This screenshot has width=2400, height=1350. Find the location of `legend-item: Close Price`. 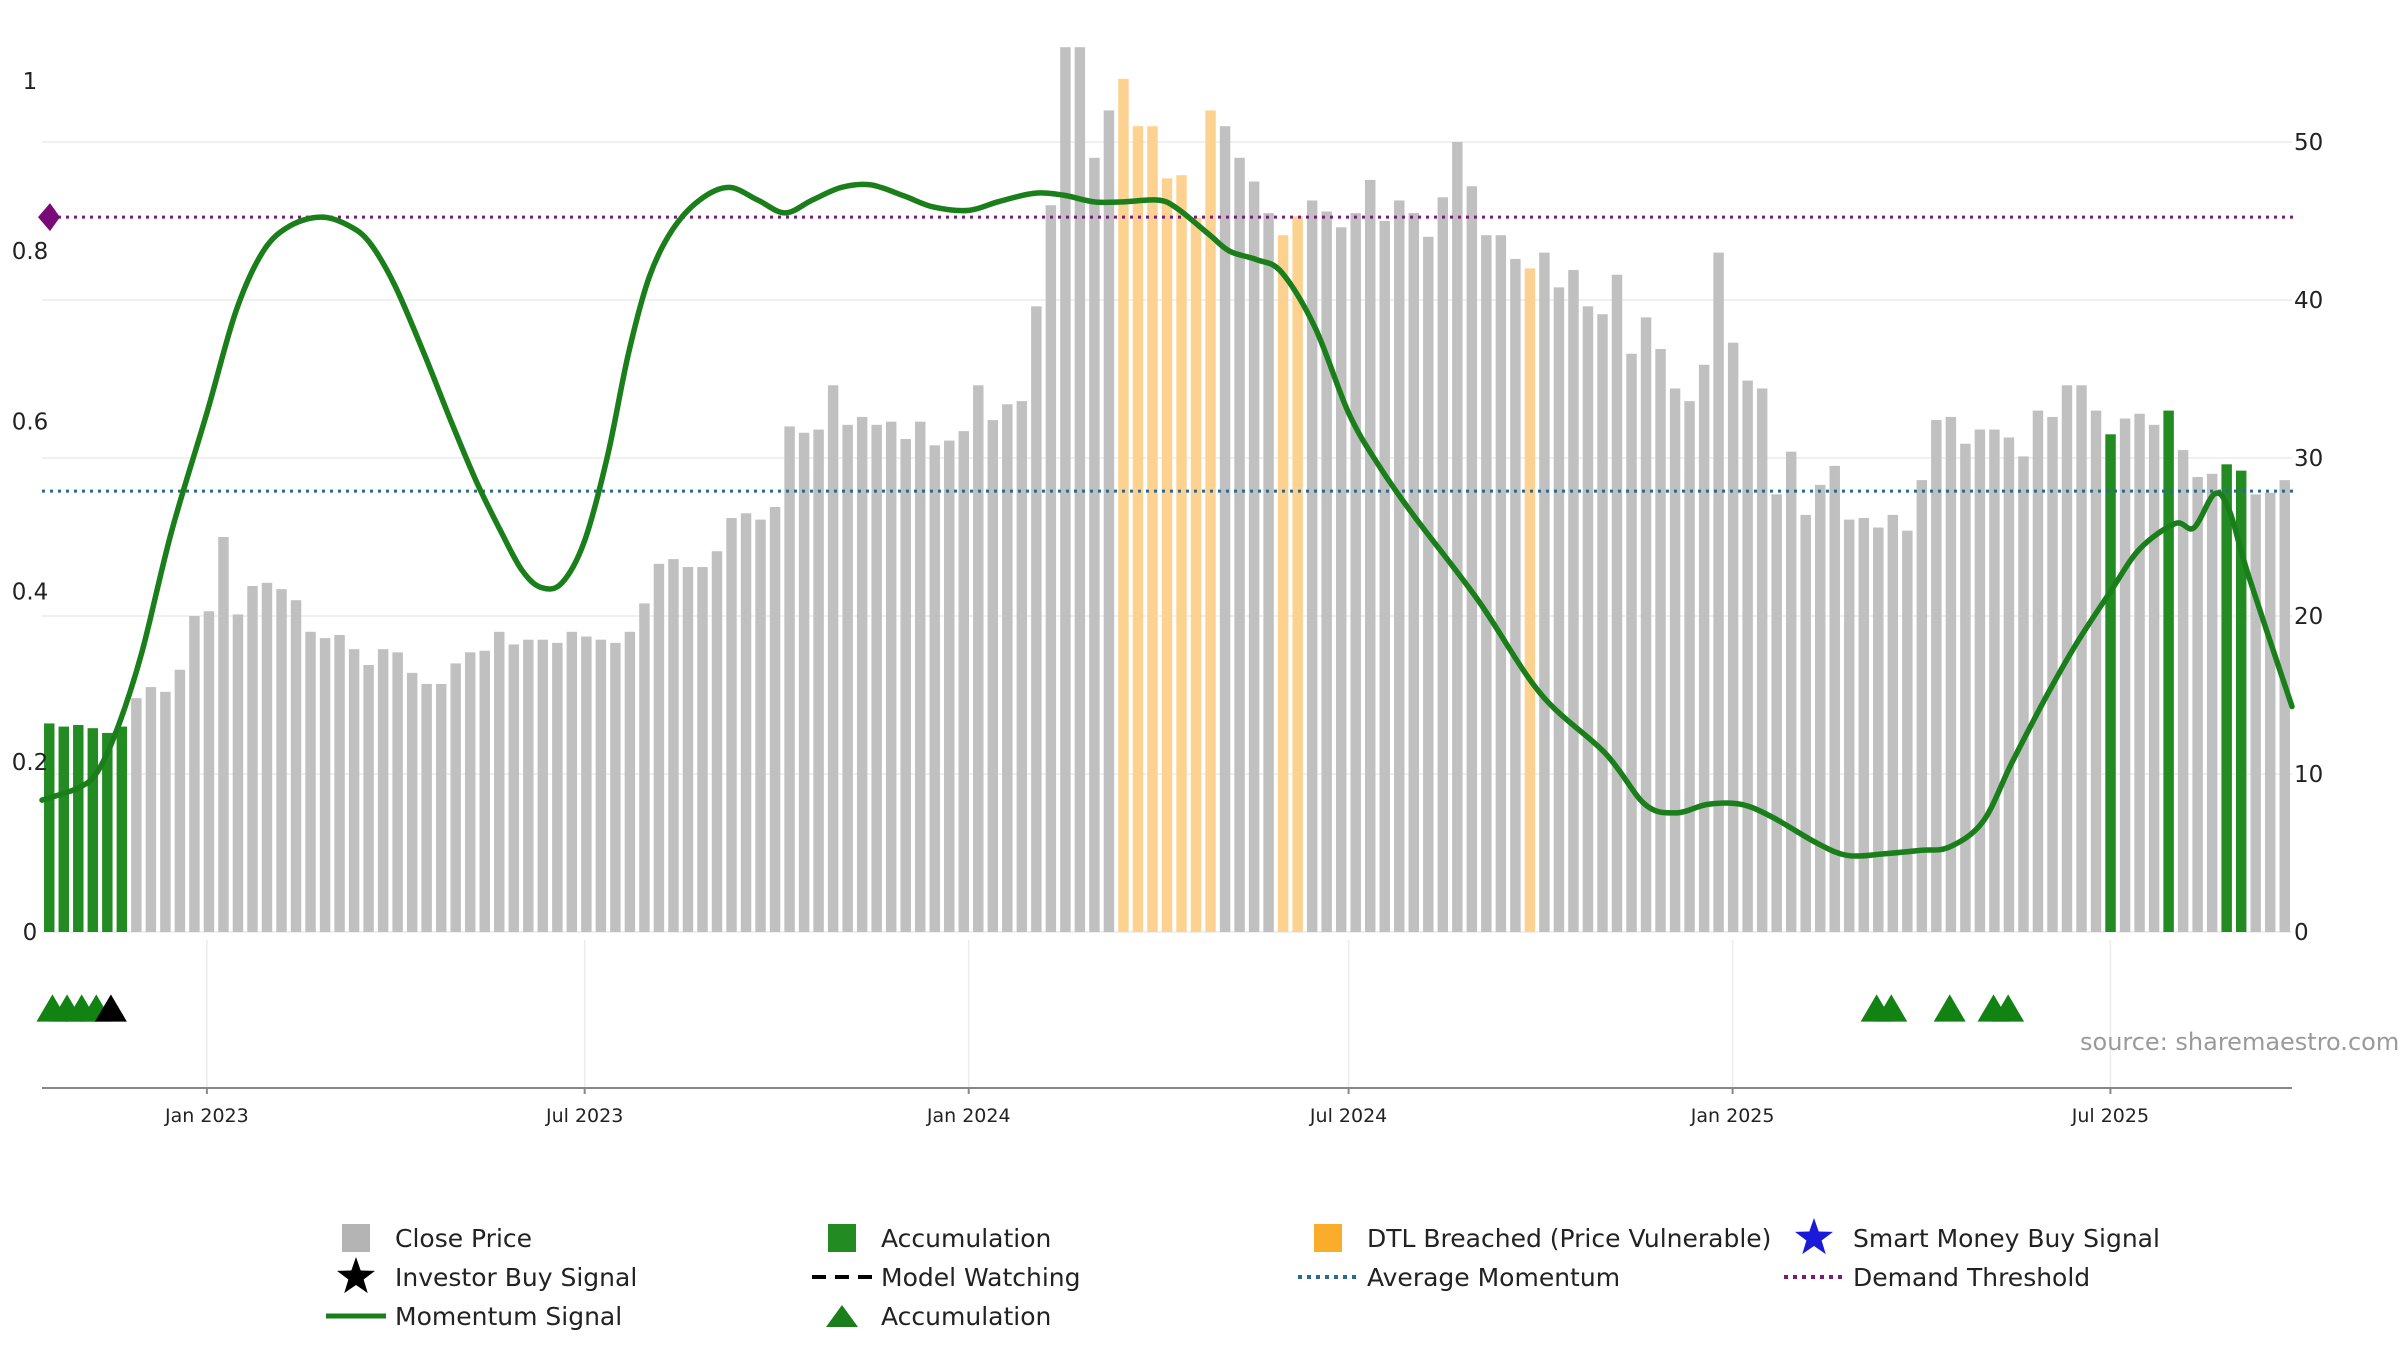

legend-item: Close Price is located at coordinates (437, 1238).